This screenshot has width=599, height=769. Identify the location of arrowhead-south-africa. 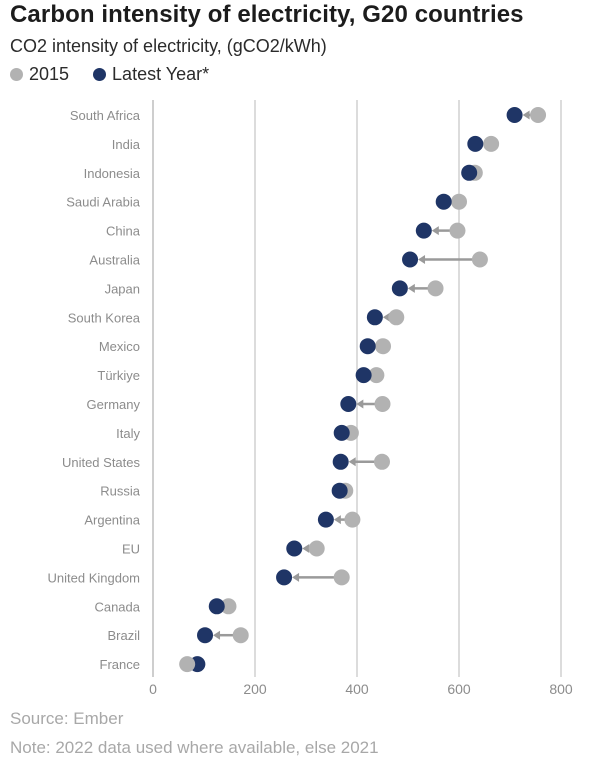
(526, 115).